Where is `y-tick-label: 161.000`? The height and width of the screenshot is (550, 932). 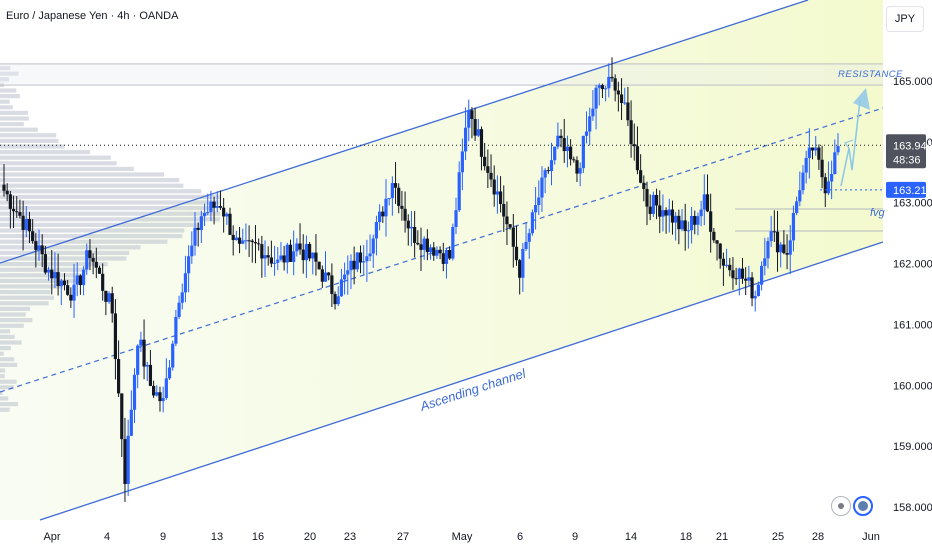 y-tick-label: 161.000 is located at coordinates (912, 325).